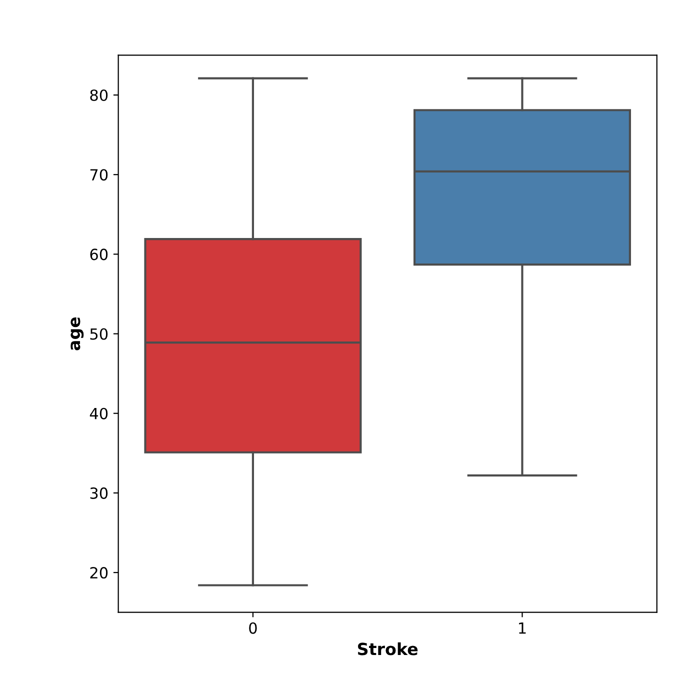 The width and height of the screenshot is (680, 699). I want to click on x-tick-label: 0, so click(253, 628).